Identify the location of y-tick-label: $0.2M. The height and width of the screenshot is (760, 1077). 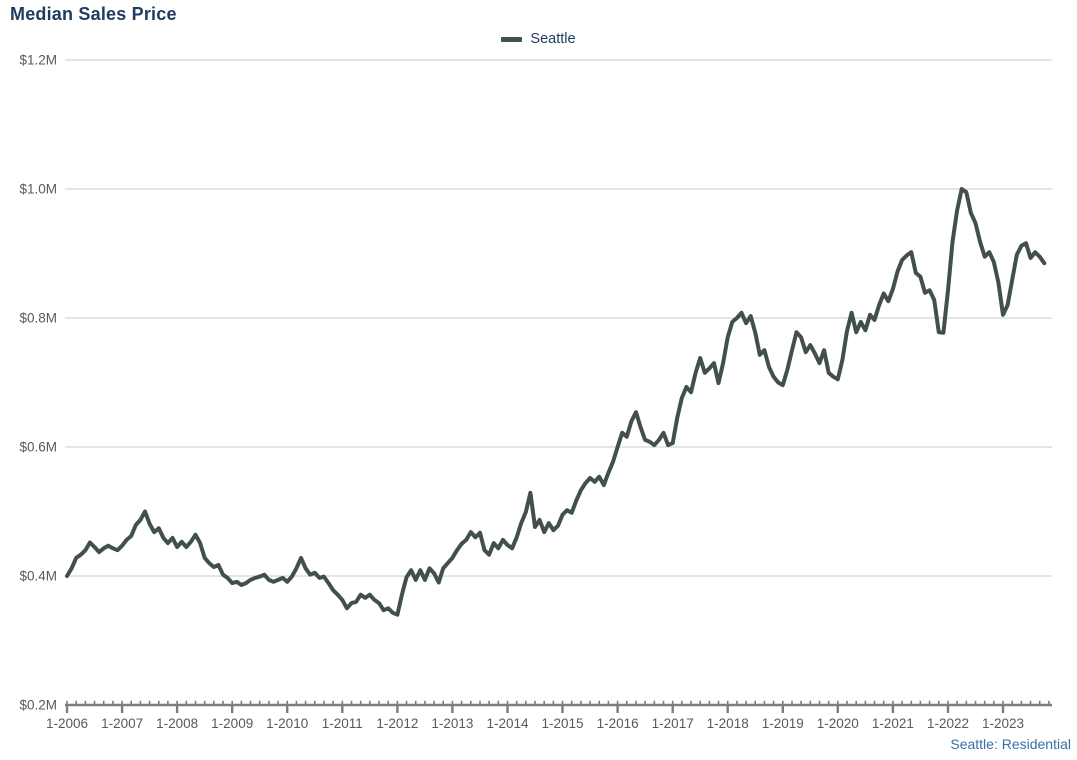
(38, 705).